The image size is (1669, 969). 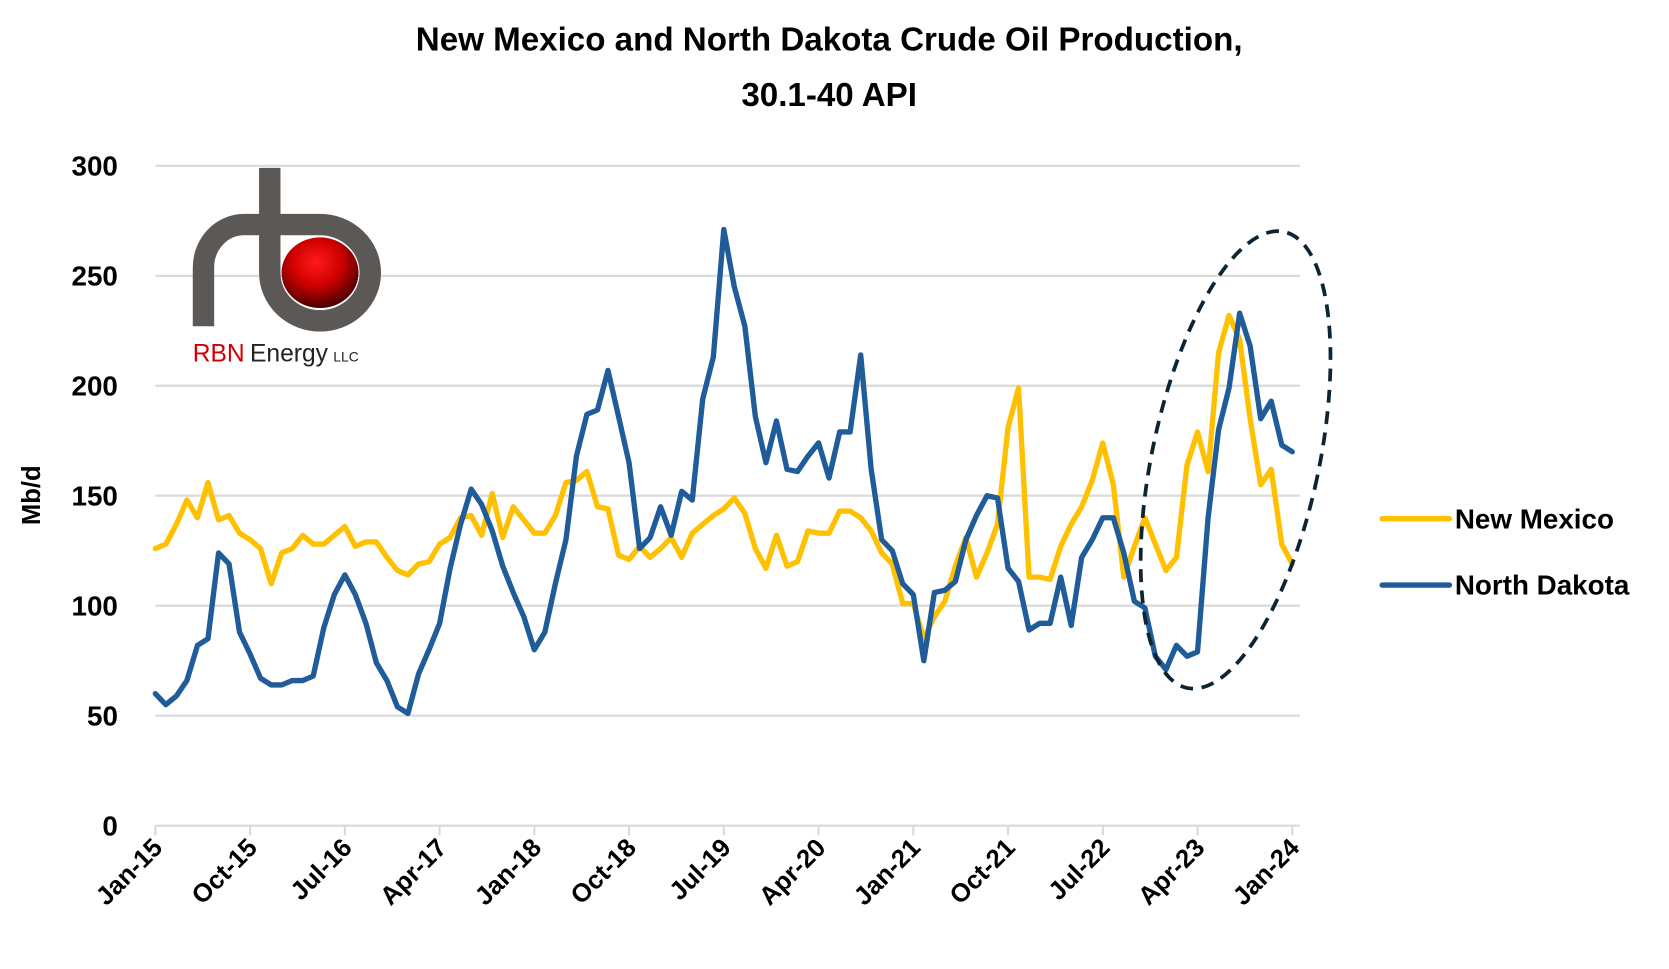 I want to click on logo-suffix: LLC, so click(x=345, y=357).